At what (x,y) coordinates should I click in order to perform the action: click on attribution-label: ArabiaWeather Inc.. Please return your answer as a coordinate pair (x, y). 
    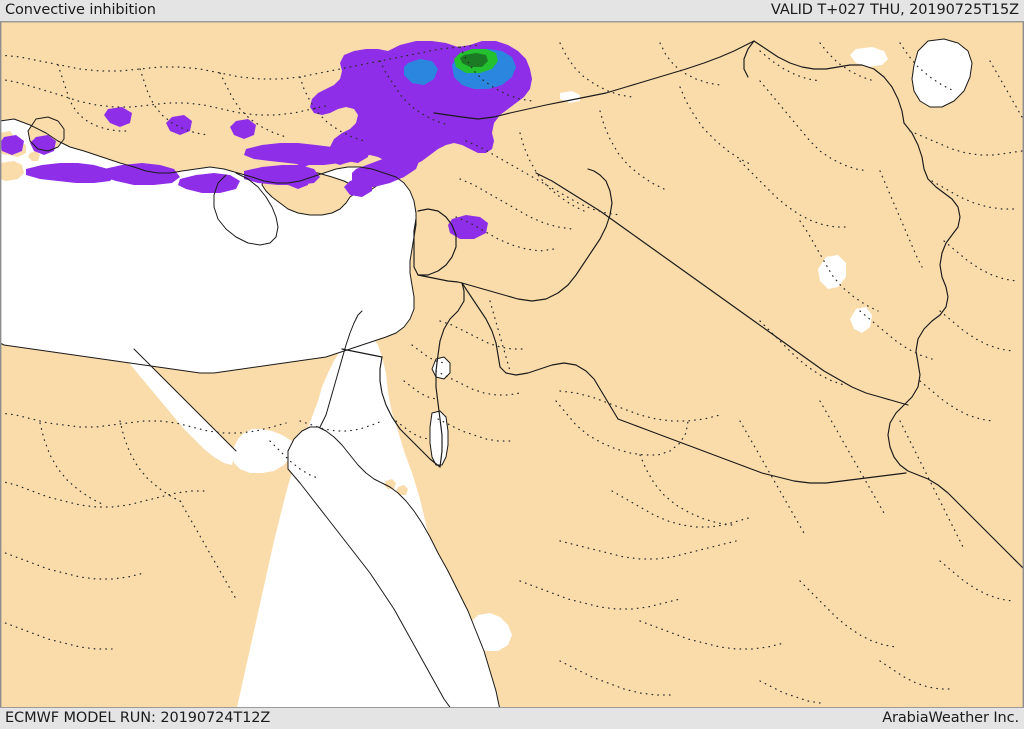
    Looking at the image, I should click on (950, 718).